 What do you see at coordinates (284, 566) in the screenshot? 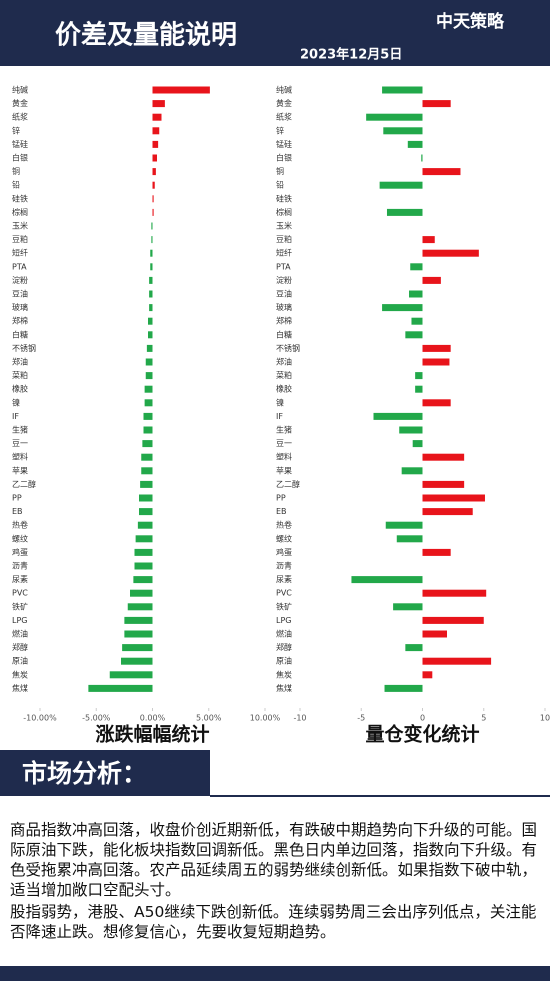
I see `y-tick-label: 沥青` at bounding box center [284, 566].